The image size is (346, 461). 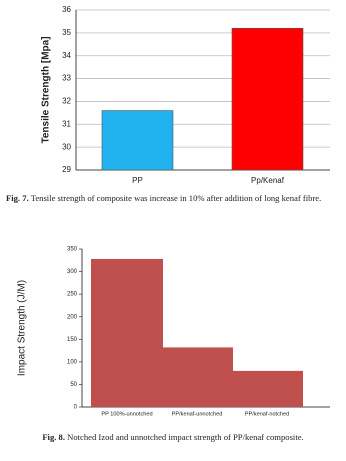 What do you see at coordinates (76, 408) in the screenshot?
I see `y-tick-label: 0` at bounding box center [76, 408].